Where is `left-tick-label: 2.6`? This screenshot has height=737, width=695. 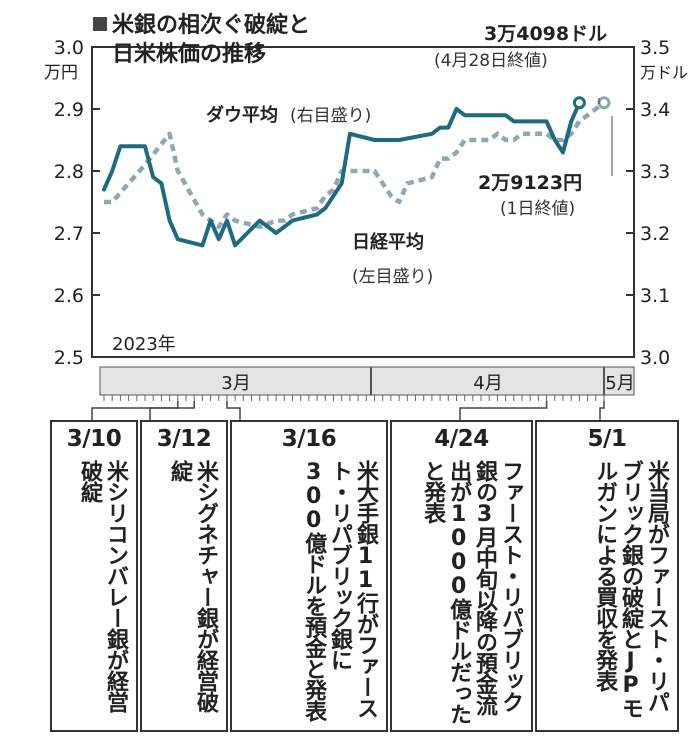
left-tick-label: 2.6 is located at coordinates (69, 296).